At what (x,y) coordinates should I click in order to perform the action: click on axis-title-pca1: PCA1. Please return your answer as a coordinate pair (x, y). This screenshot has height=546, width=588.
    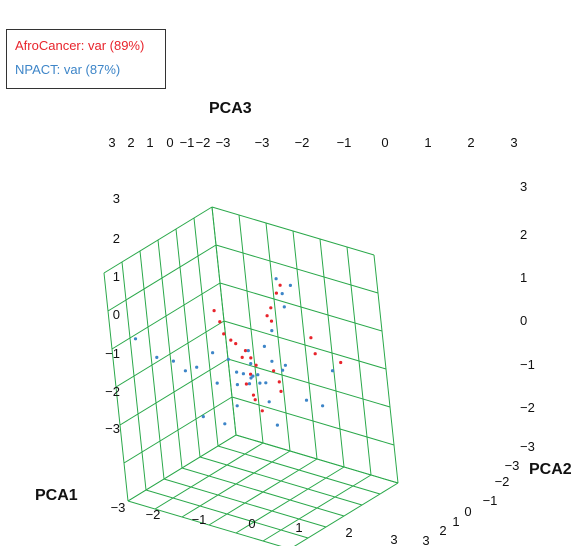
    Looking at the image, I should click on (56, 495).